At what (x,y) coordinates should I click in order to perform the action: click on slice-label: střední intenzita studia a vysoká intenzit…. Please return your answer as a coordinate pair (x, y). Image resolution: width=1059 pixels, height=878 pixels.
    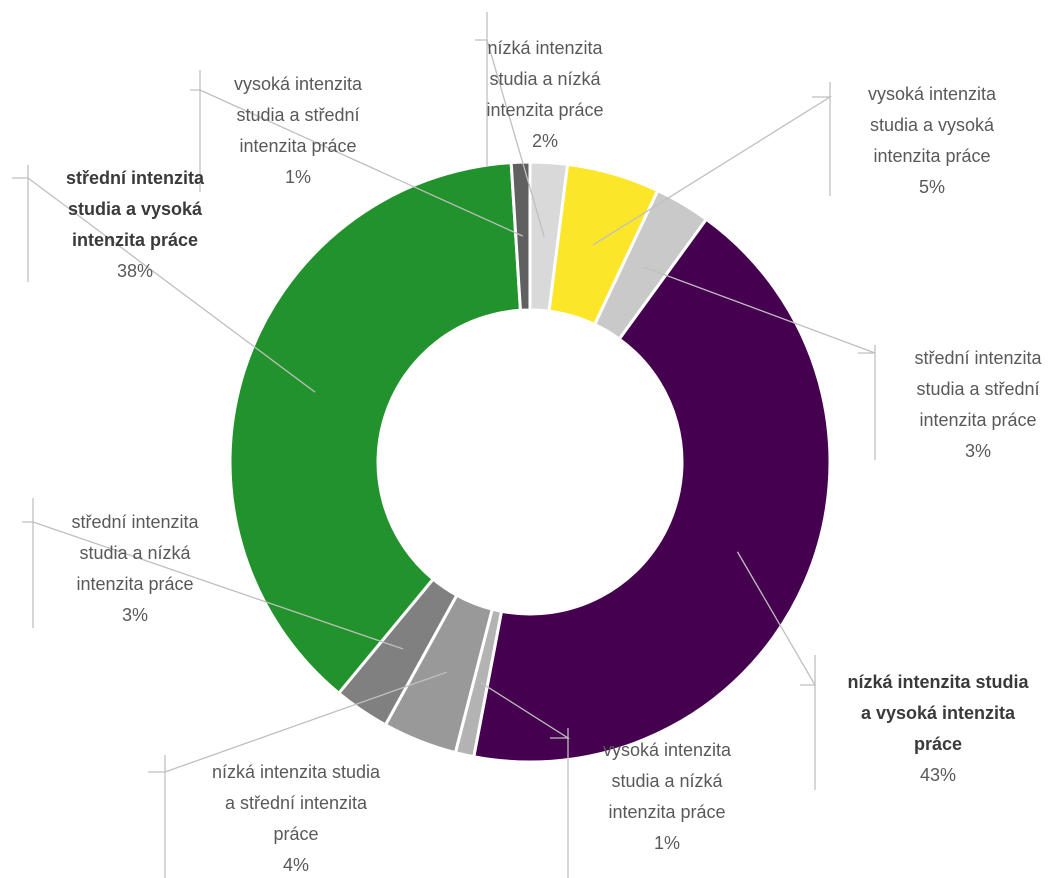
    Looking at the image, I should click on (135, 224).